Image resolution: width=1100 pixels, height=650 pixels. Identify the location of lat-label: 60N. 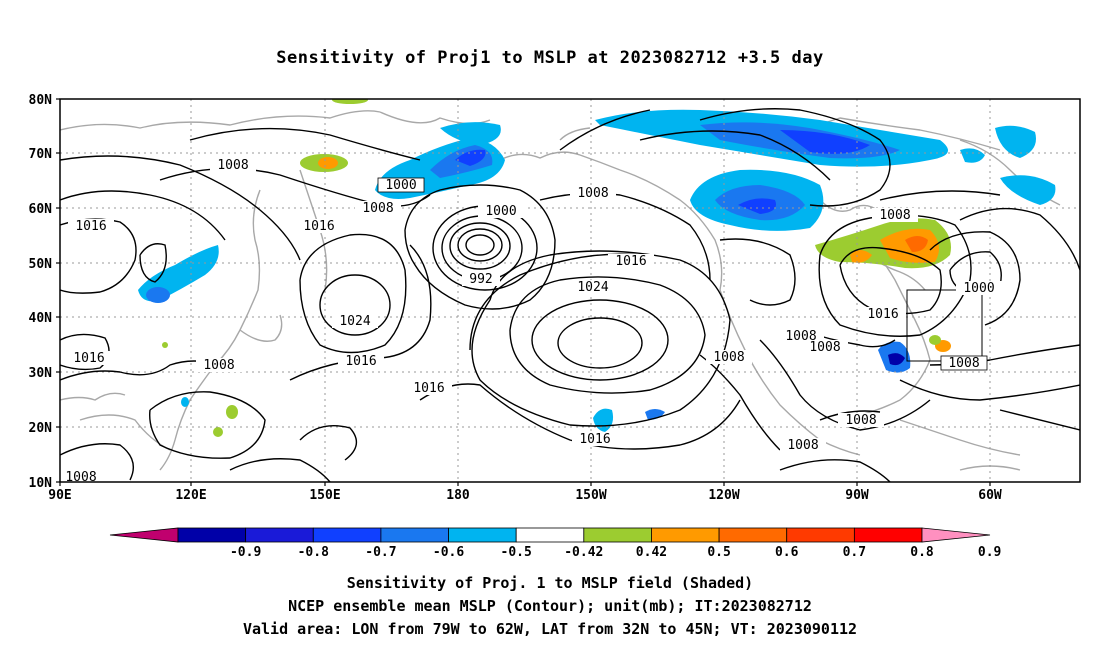
(41, 209).